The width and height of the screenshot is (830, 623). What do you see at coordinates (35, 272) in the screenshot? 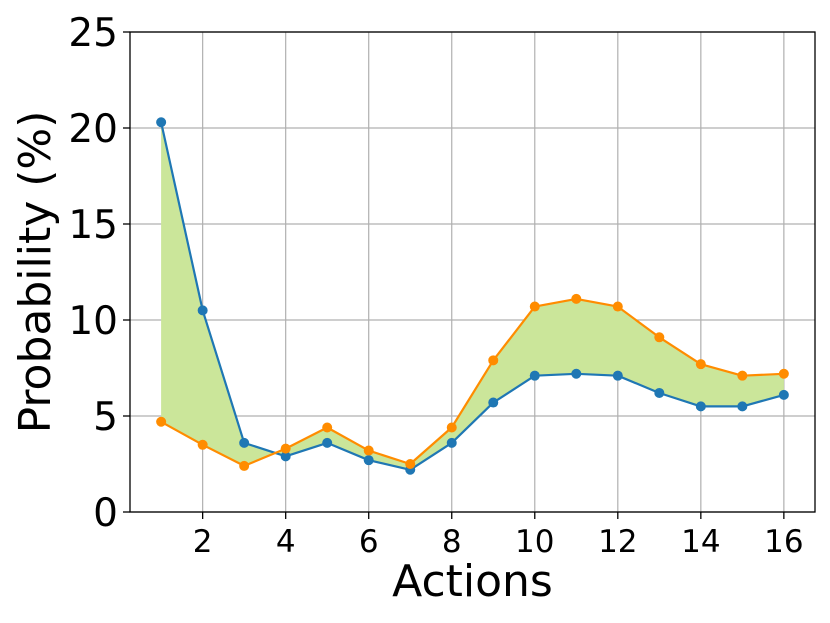
I see `y-axis-label: Probability (%)` at bounding box center [35, 272].